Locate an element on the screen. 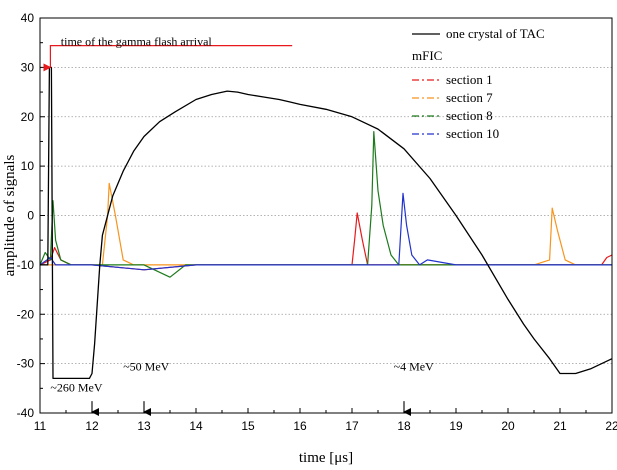 The image size is (617, 470). annotation-text: ~50 MeV is located at coordinates (146, 367).